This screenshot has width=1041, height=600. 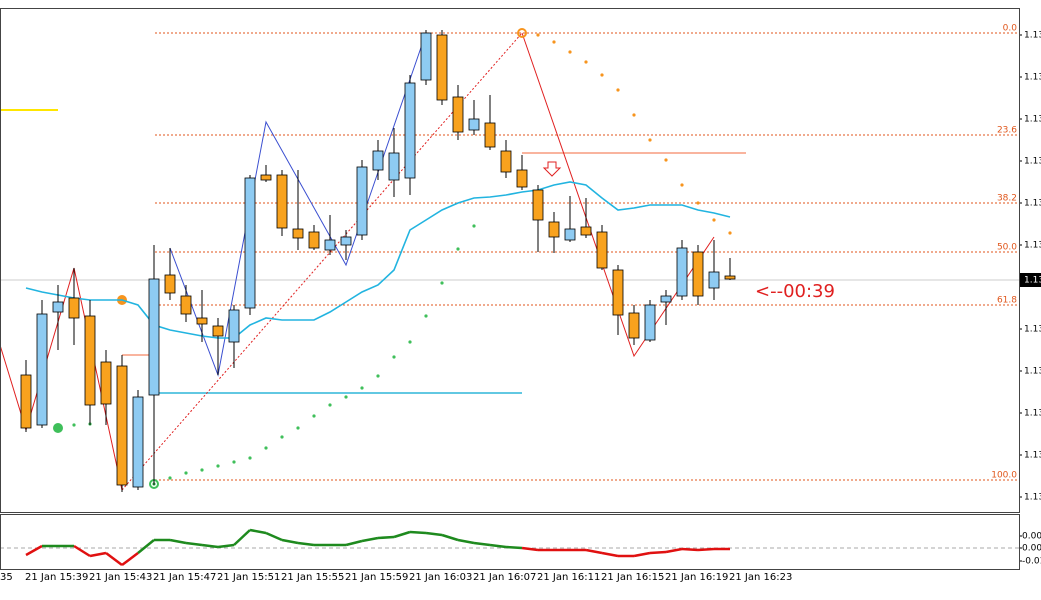 I want to click on fib-label: 23.6, so click(x=1007, y=131).